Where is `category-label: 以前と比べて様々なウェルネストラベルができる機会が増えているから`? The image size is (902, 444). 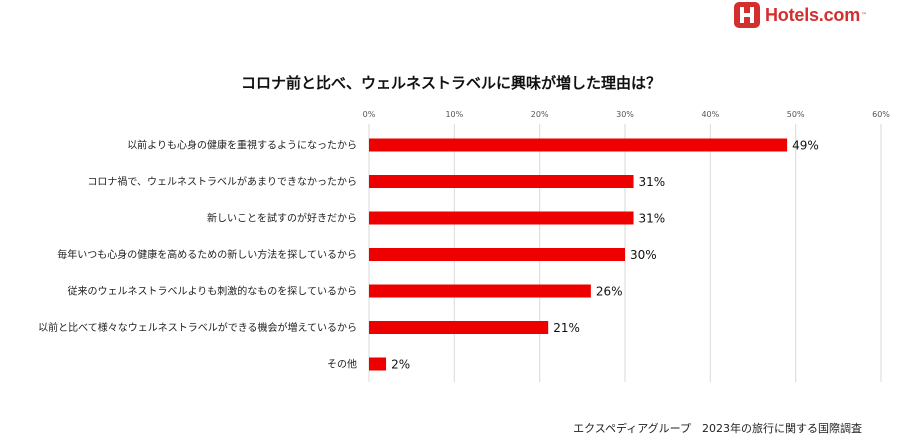 category-label: 以前と比べて様々なウェルネストラベルができる機会が増えているから is located at coordinates (197, 327).